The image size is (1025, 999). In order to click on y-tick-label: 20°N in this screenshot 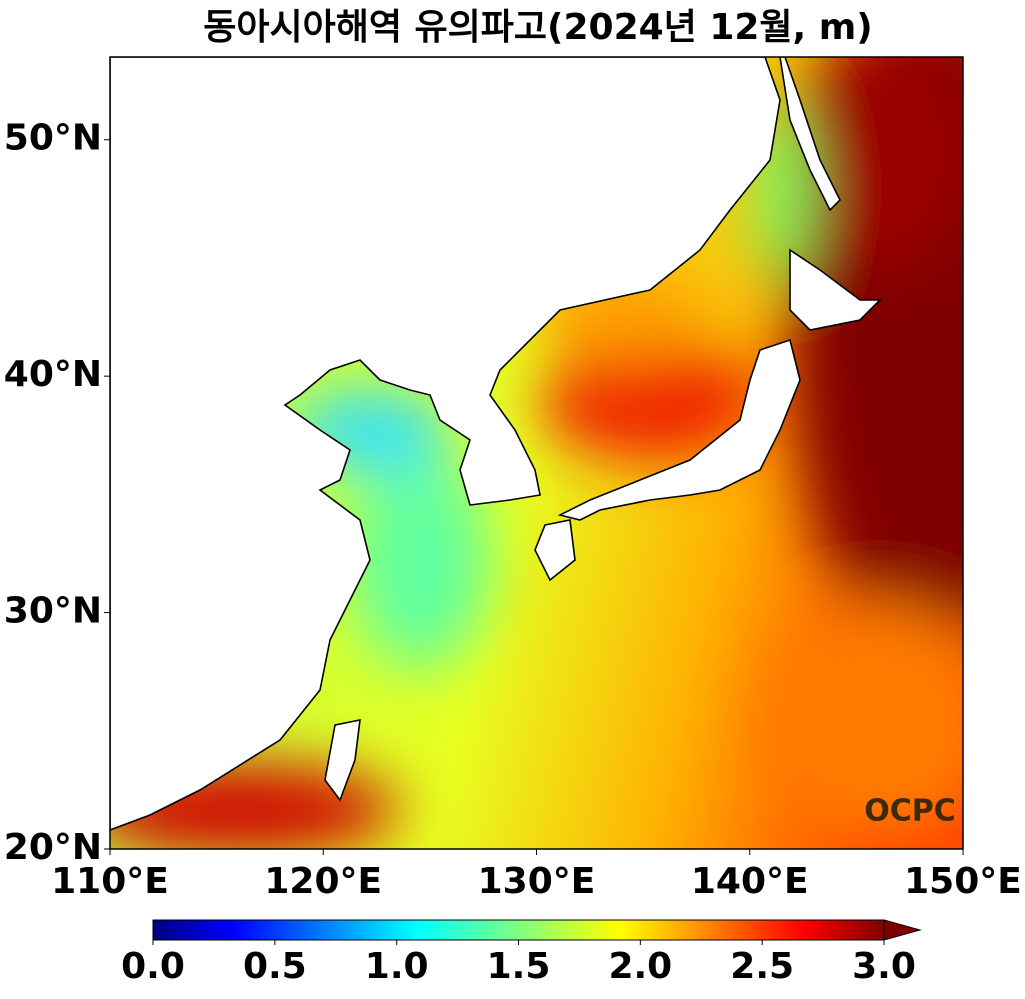, I will do `click(53, 847)`.